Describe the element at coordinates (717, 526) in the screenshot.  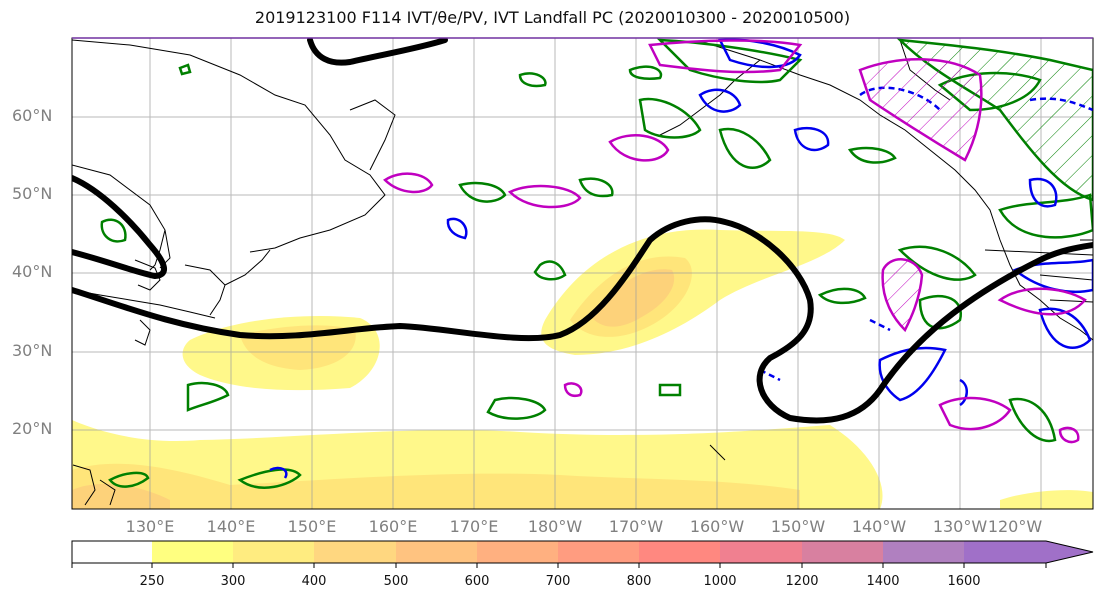
I see `lon-label: 160°W` at that location.